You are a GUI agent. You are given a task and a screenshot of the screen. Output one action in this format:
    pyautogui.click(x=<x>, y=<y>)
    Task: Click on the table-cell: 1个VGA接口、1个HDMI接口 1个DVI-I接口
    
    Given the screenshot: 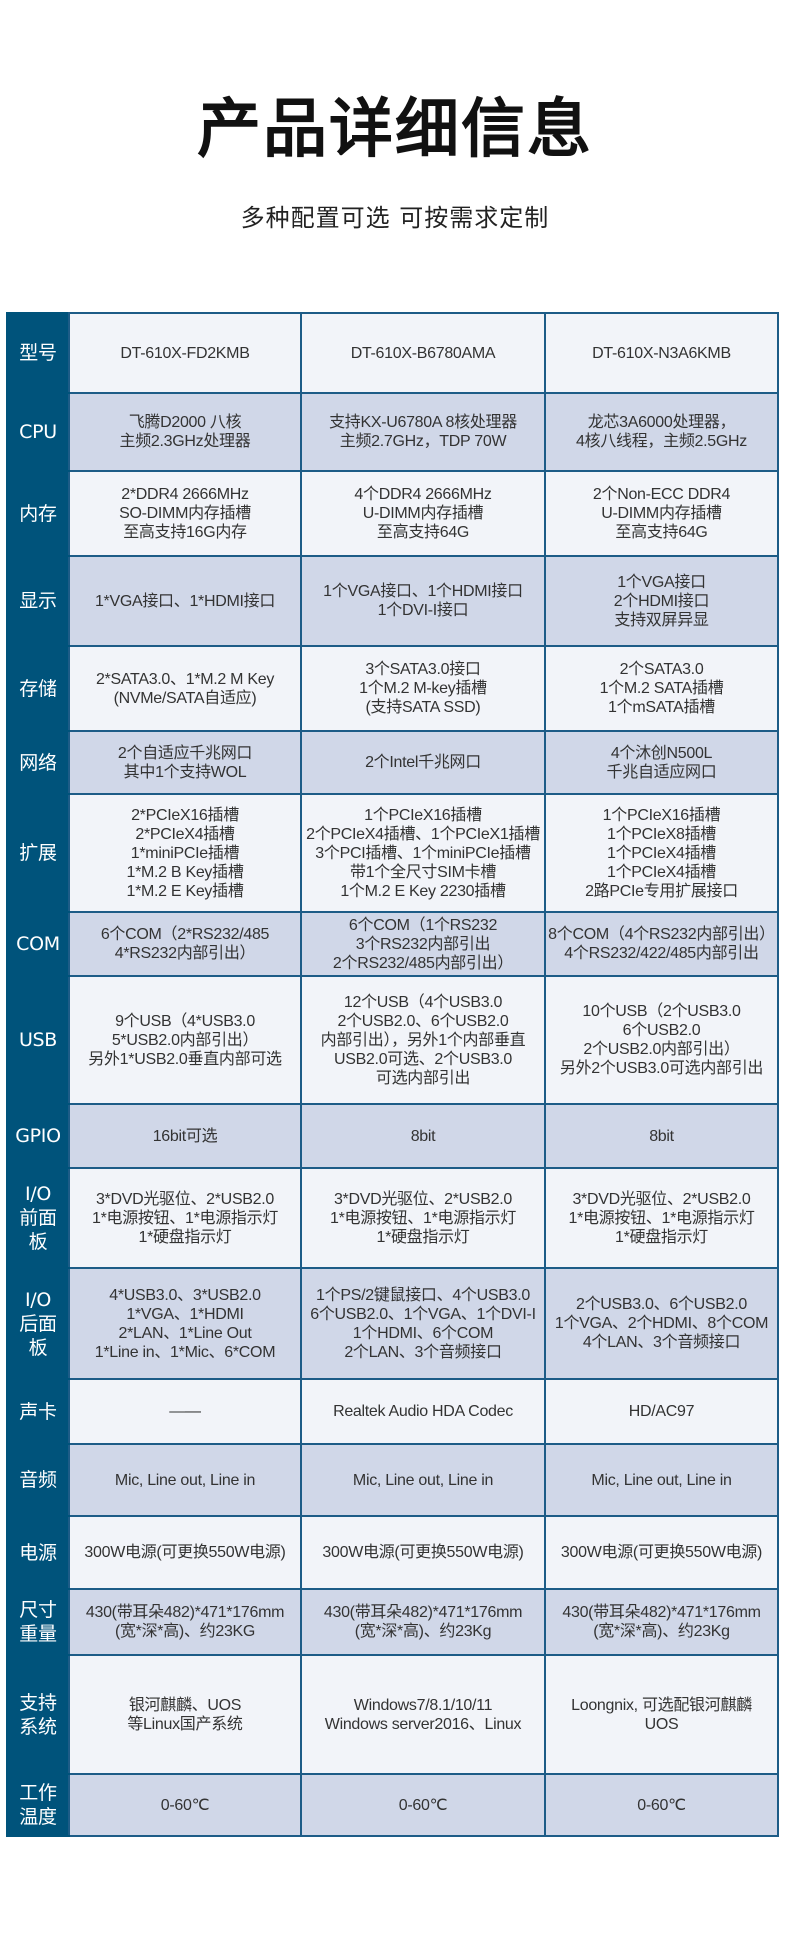 What is the action you would take?
    pyautogui.click(x=423, y=601)
    